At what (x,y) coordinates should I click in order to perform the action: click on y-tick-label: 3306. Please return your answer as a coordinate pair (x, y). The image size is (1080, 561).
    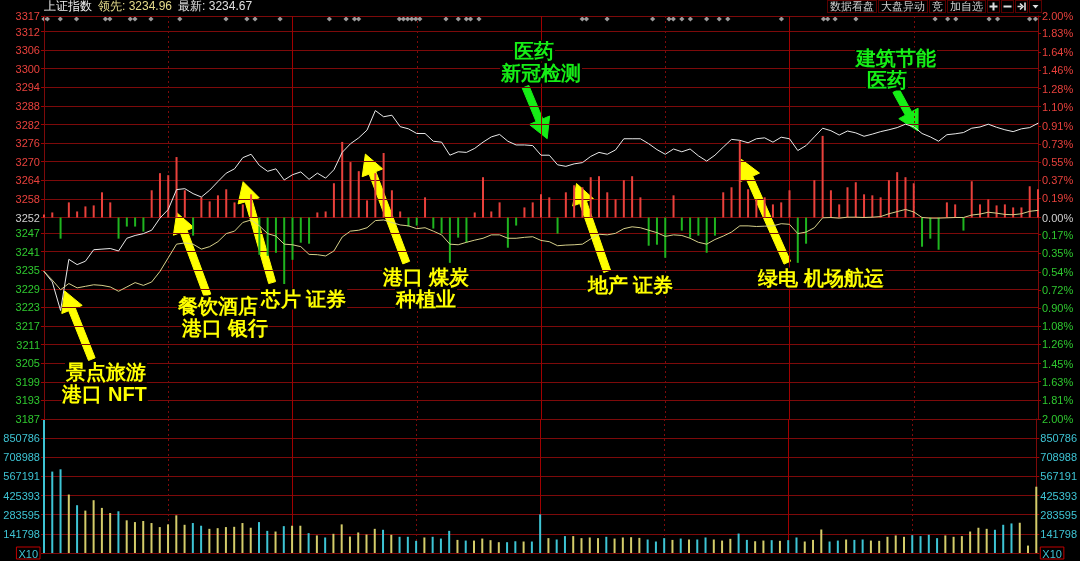
    Looking at the image, I should click on (27, 50).